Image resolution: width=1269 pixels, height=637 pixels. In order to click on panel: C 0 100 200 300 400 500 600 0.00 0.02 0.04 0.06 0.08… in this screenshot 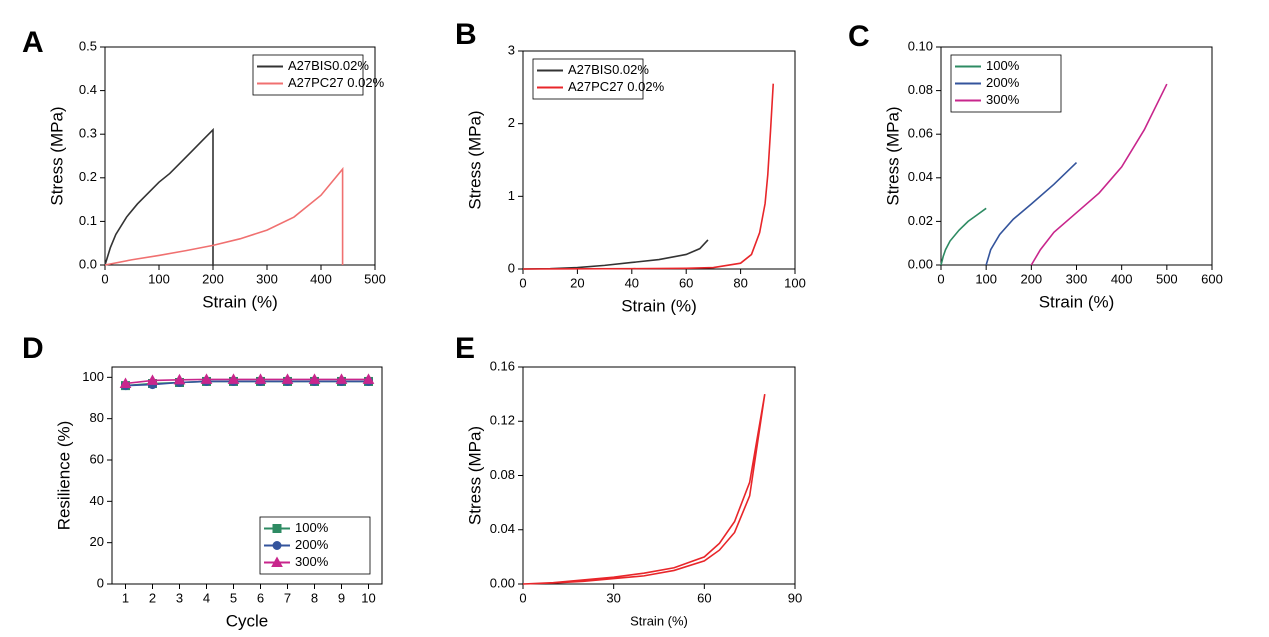, I will do `click(1035, 166)`.